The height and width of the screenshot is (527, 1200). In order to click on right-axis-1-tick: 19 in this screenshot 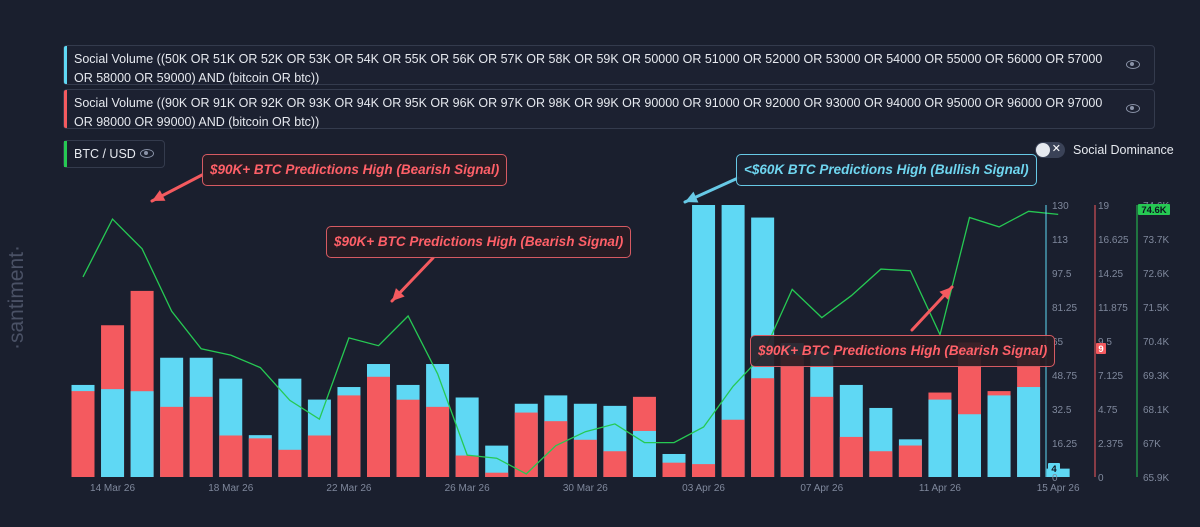, I will do `click(1104, 206)`.